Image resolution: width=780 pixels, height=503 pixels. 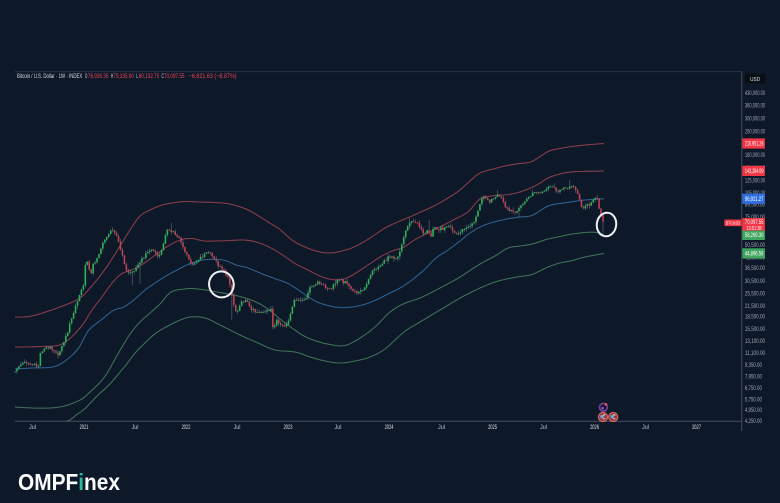 What do you see at coordinates (755, 206) in the screenshot?
I see `svg-text: 89,500.00` at bounding box center [755, 206].